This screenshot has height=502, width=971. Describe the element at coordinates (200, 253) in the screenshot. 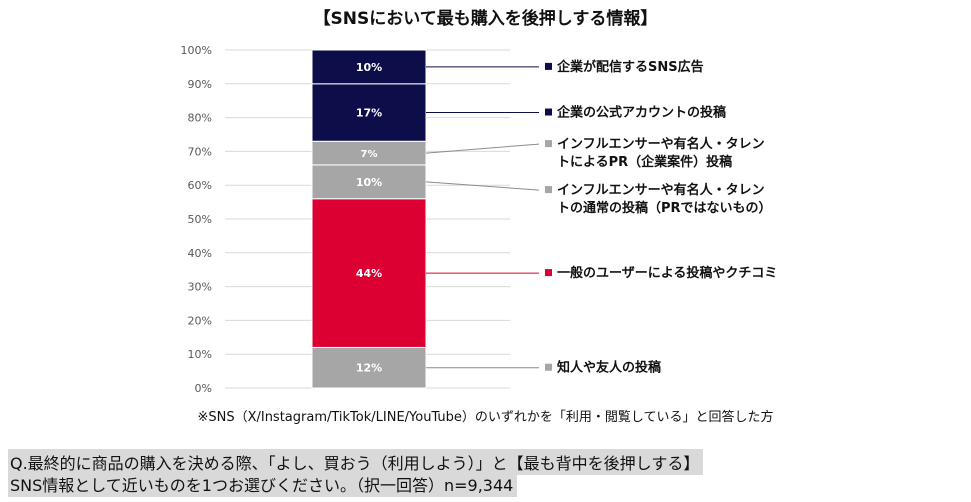

I see `y-tick-label: 40%` at that location.